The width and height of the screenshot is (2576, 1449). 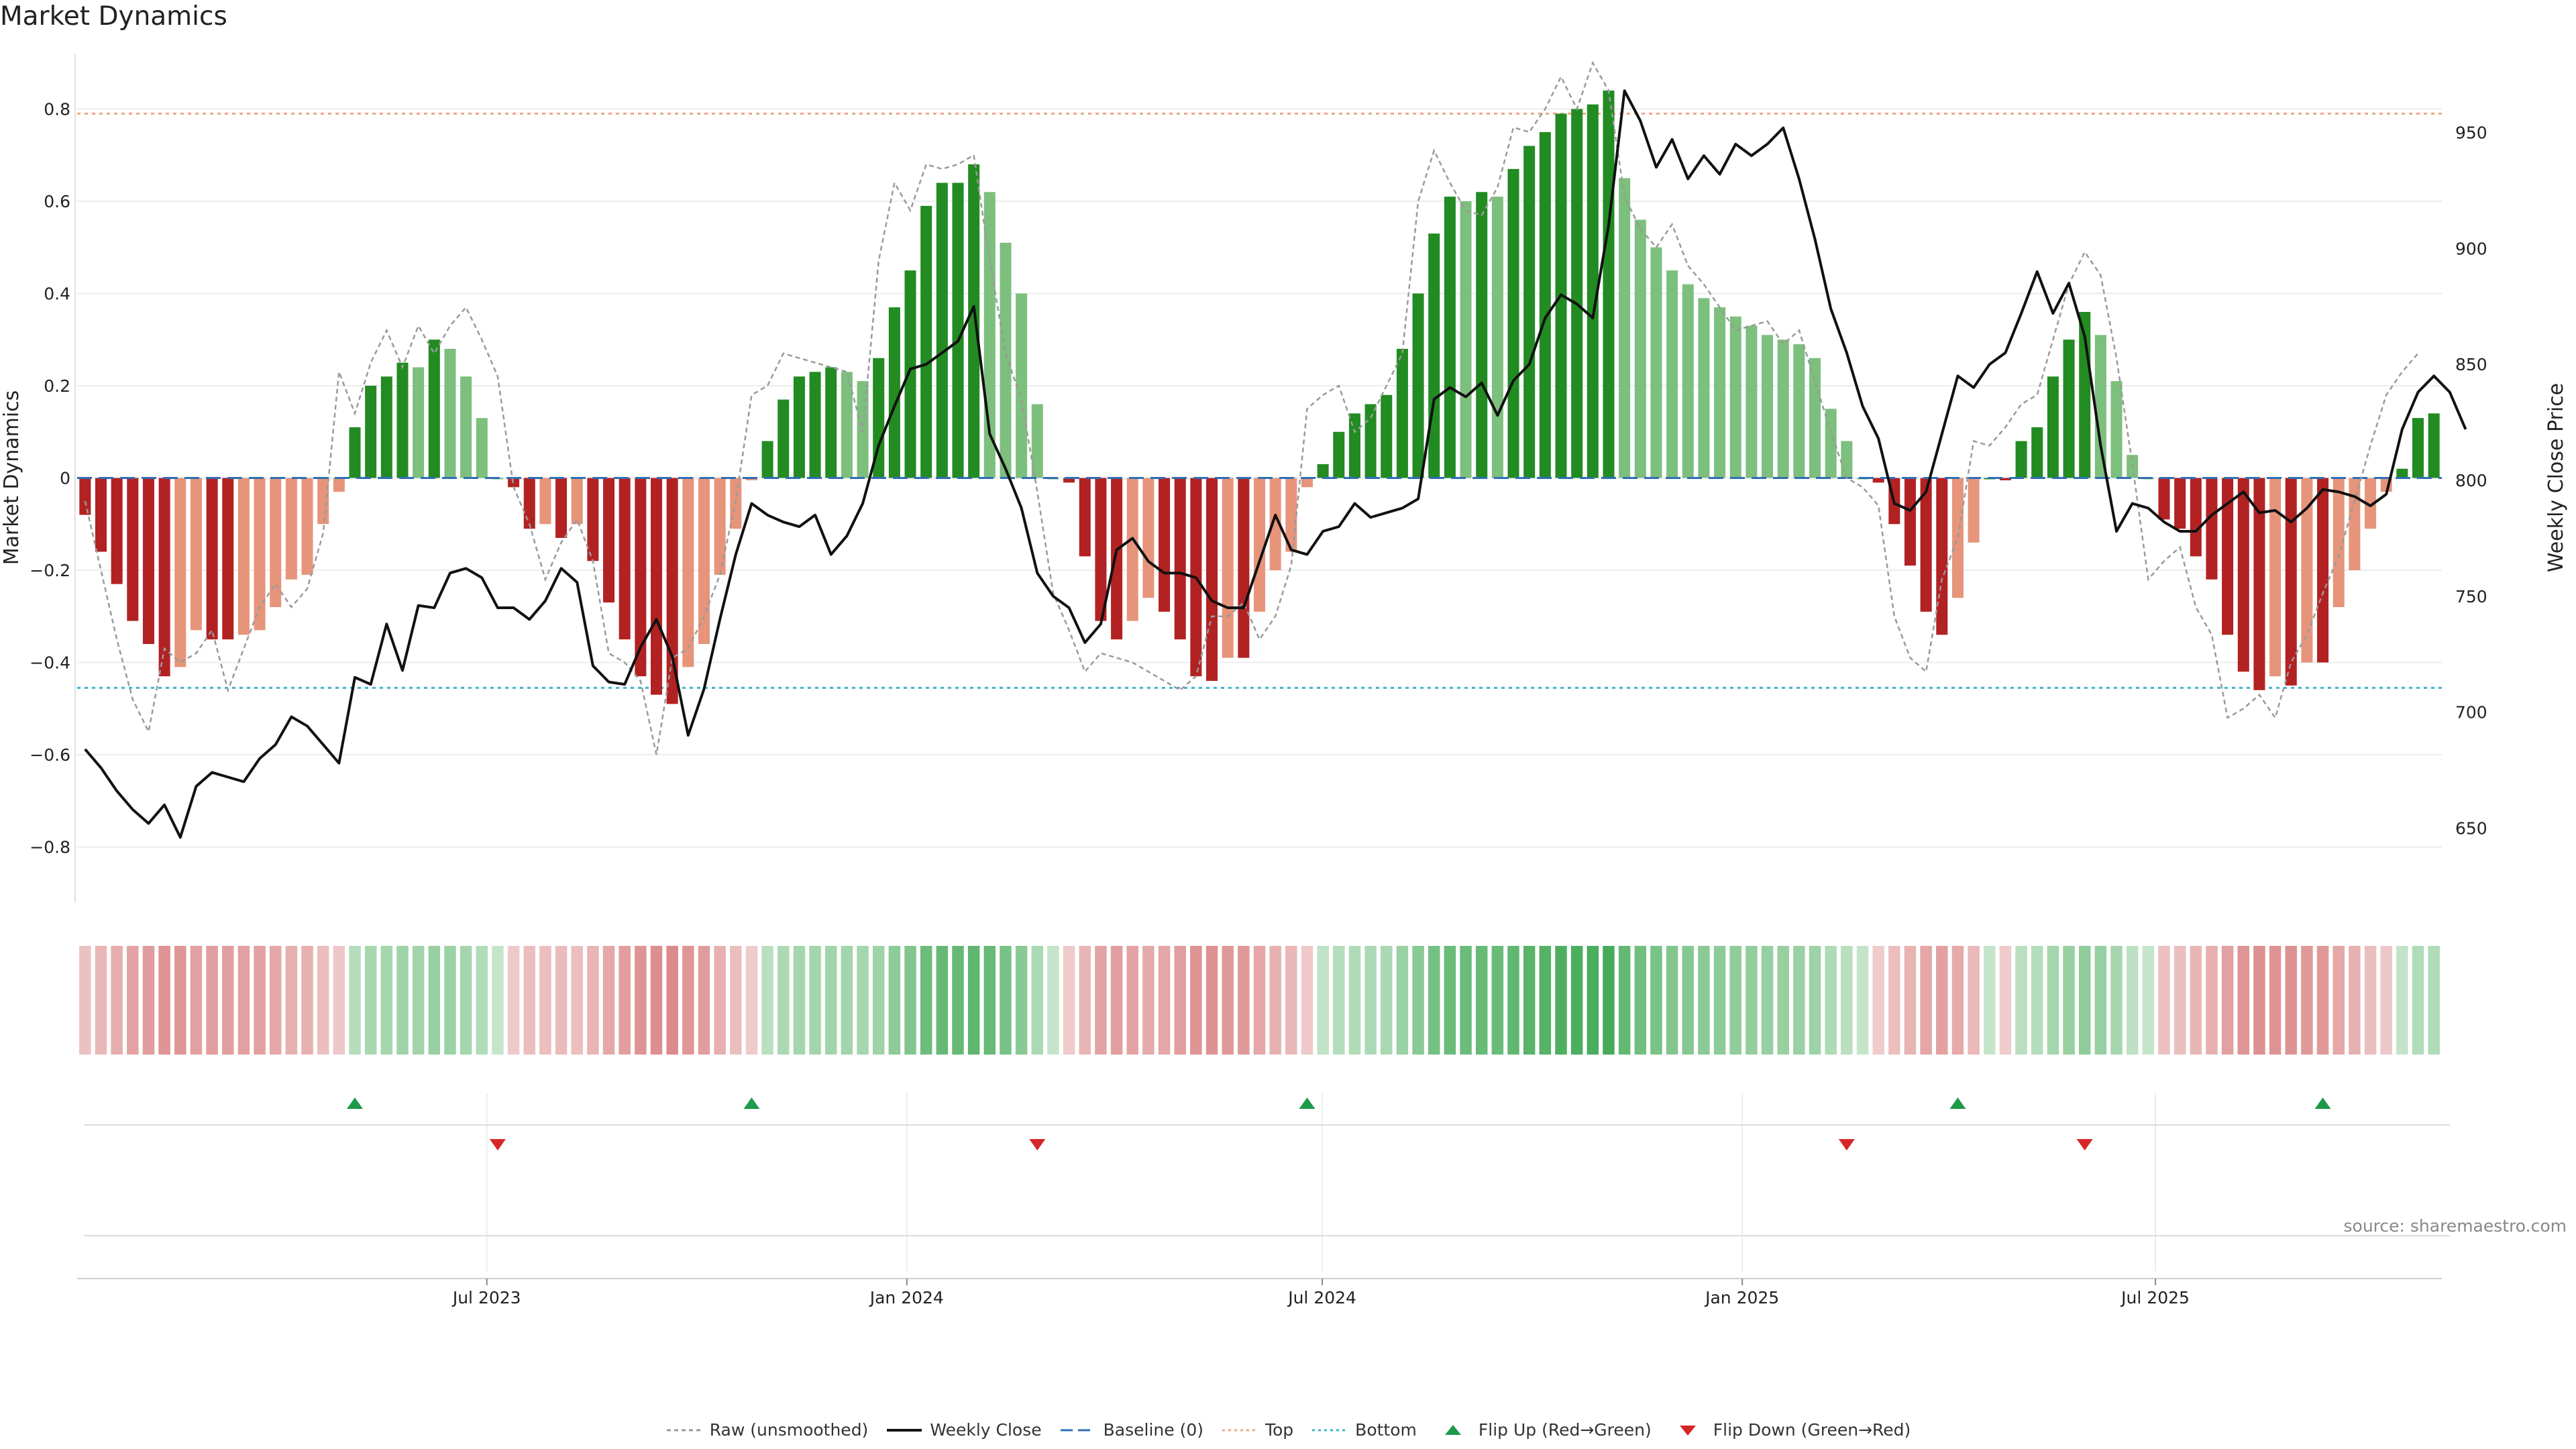 I want to click on y-right-axis-label: Weekly Close Price, so click(x=2556, y=477).